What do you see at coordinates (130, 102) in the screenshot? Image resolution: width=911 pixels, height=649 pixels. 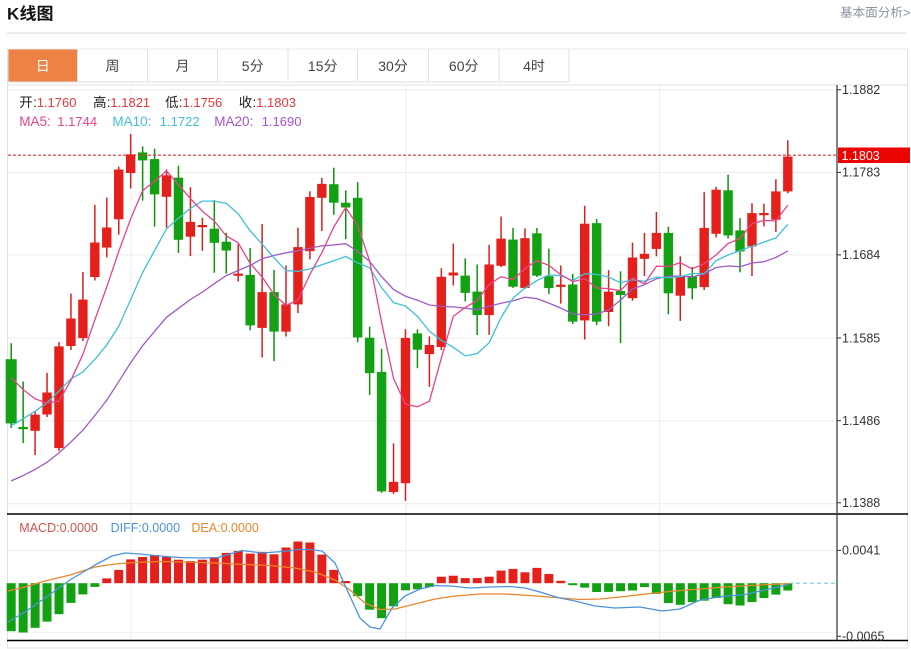 I see `svg-text: 1.1821` at bounding box center [130, 102].